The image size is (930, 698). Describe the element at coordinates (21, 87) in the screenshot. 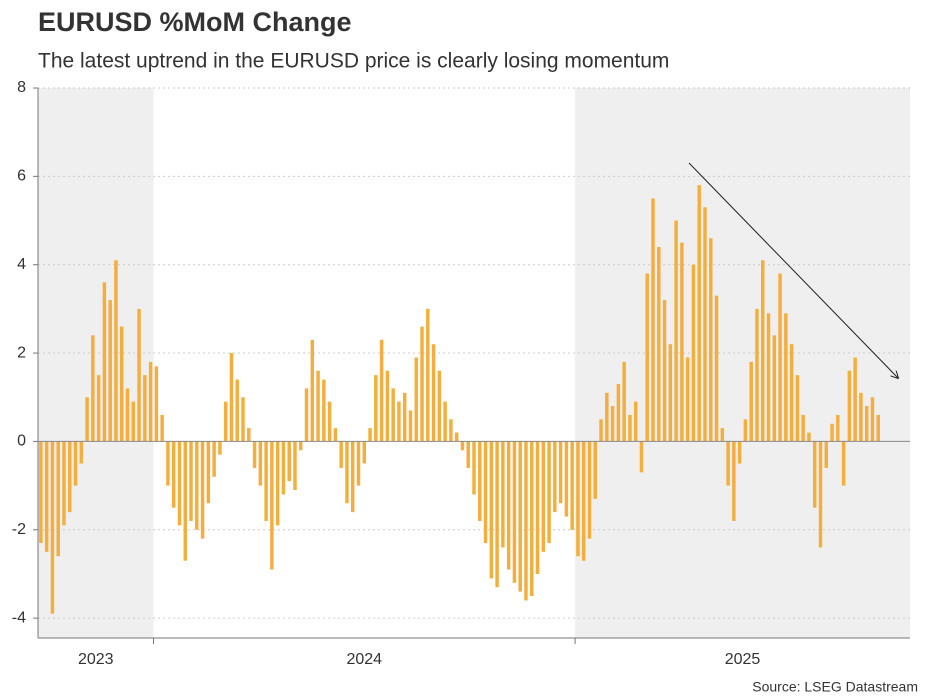

I see `y-tick-label: 8` at that location.